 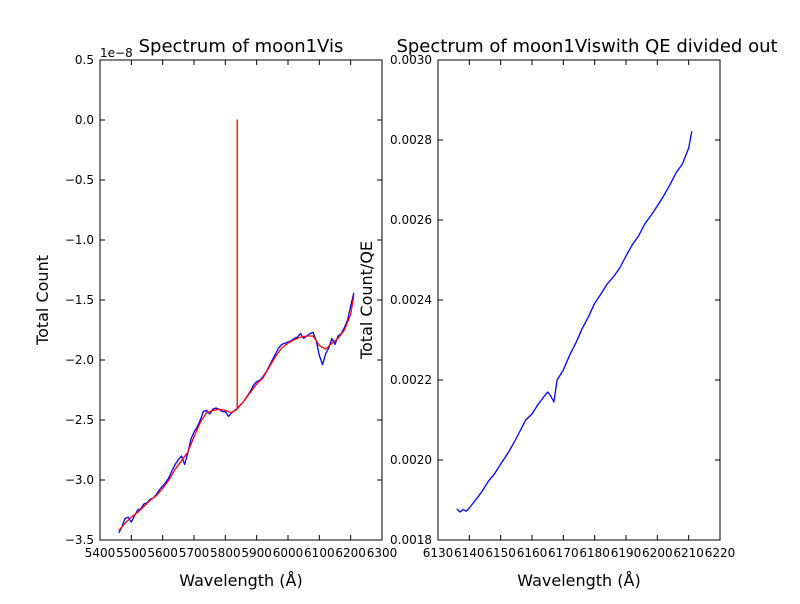 What do you see at coordinates (79, 480) in the screenshot?
I see `y-tick-label: −3.0` at bounding box center [79, 480].